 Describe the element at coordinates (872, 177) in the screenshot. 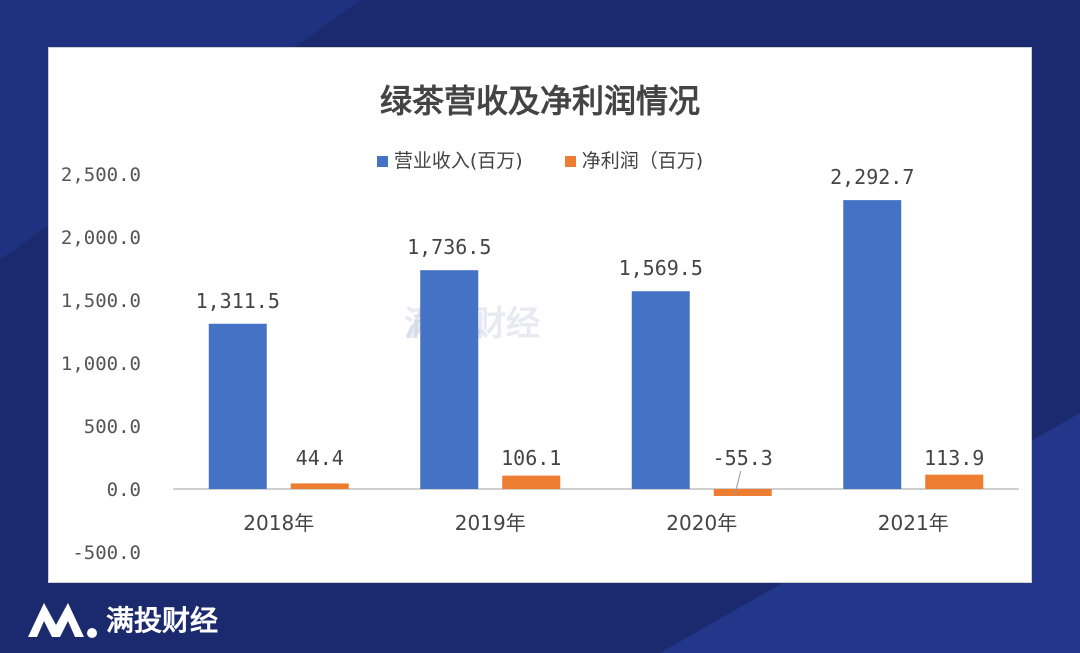

I see `data-label: 2,292.7` at that location.